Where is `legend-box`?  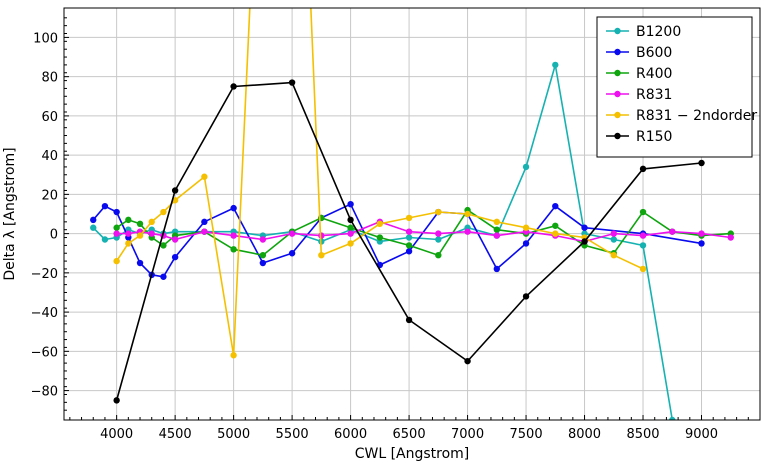
legend-box is located at coordinates (674, 87).